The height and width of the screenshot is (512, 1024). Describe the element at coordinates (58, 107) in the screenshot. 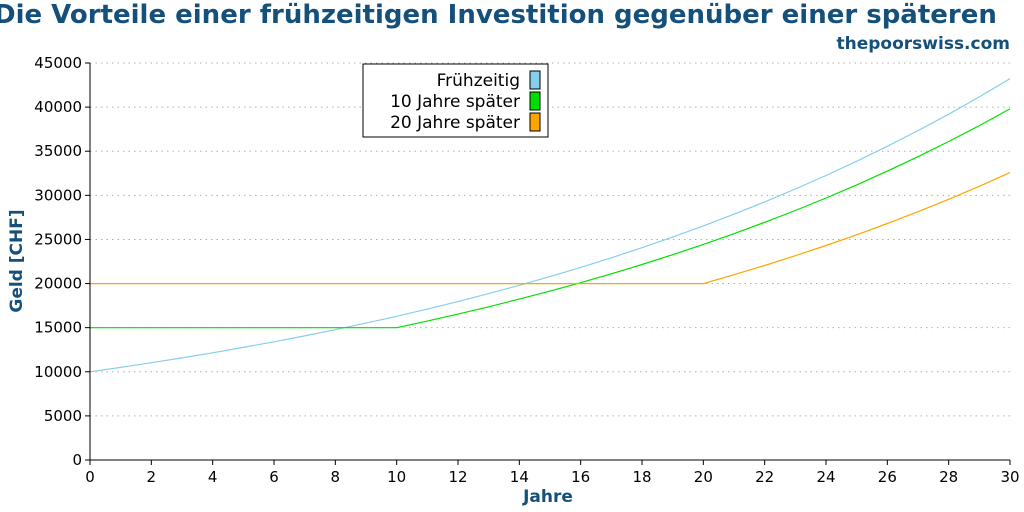

I see `y-tick-label: 40000` at that location.